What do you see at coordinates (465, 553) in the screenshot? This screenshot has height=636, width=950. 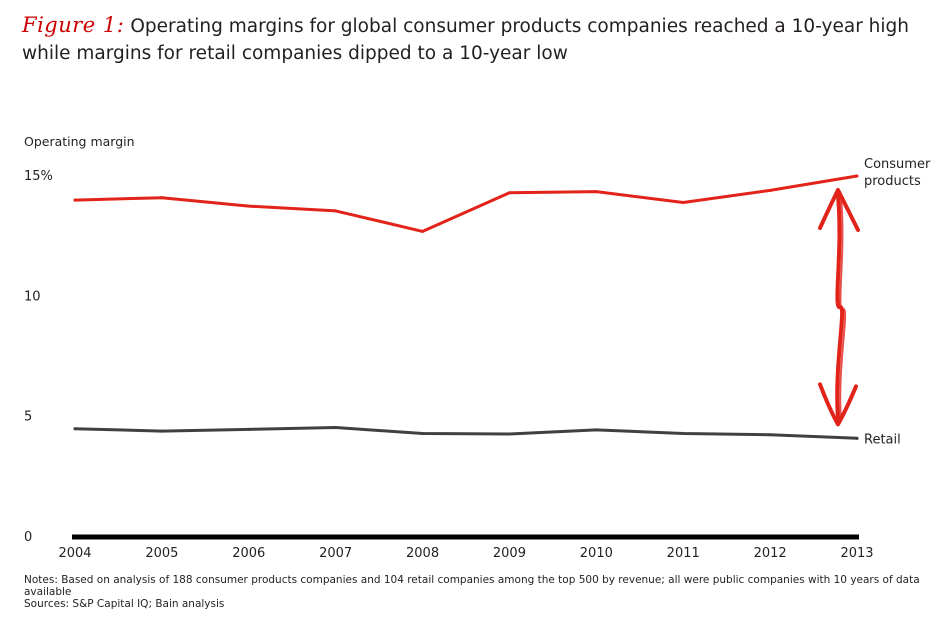 I see `x-tick-labels: 2004 2005 2006 2007 2008 2009 2010 2011 2012 2013` at bounding box center [465, 553].